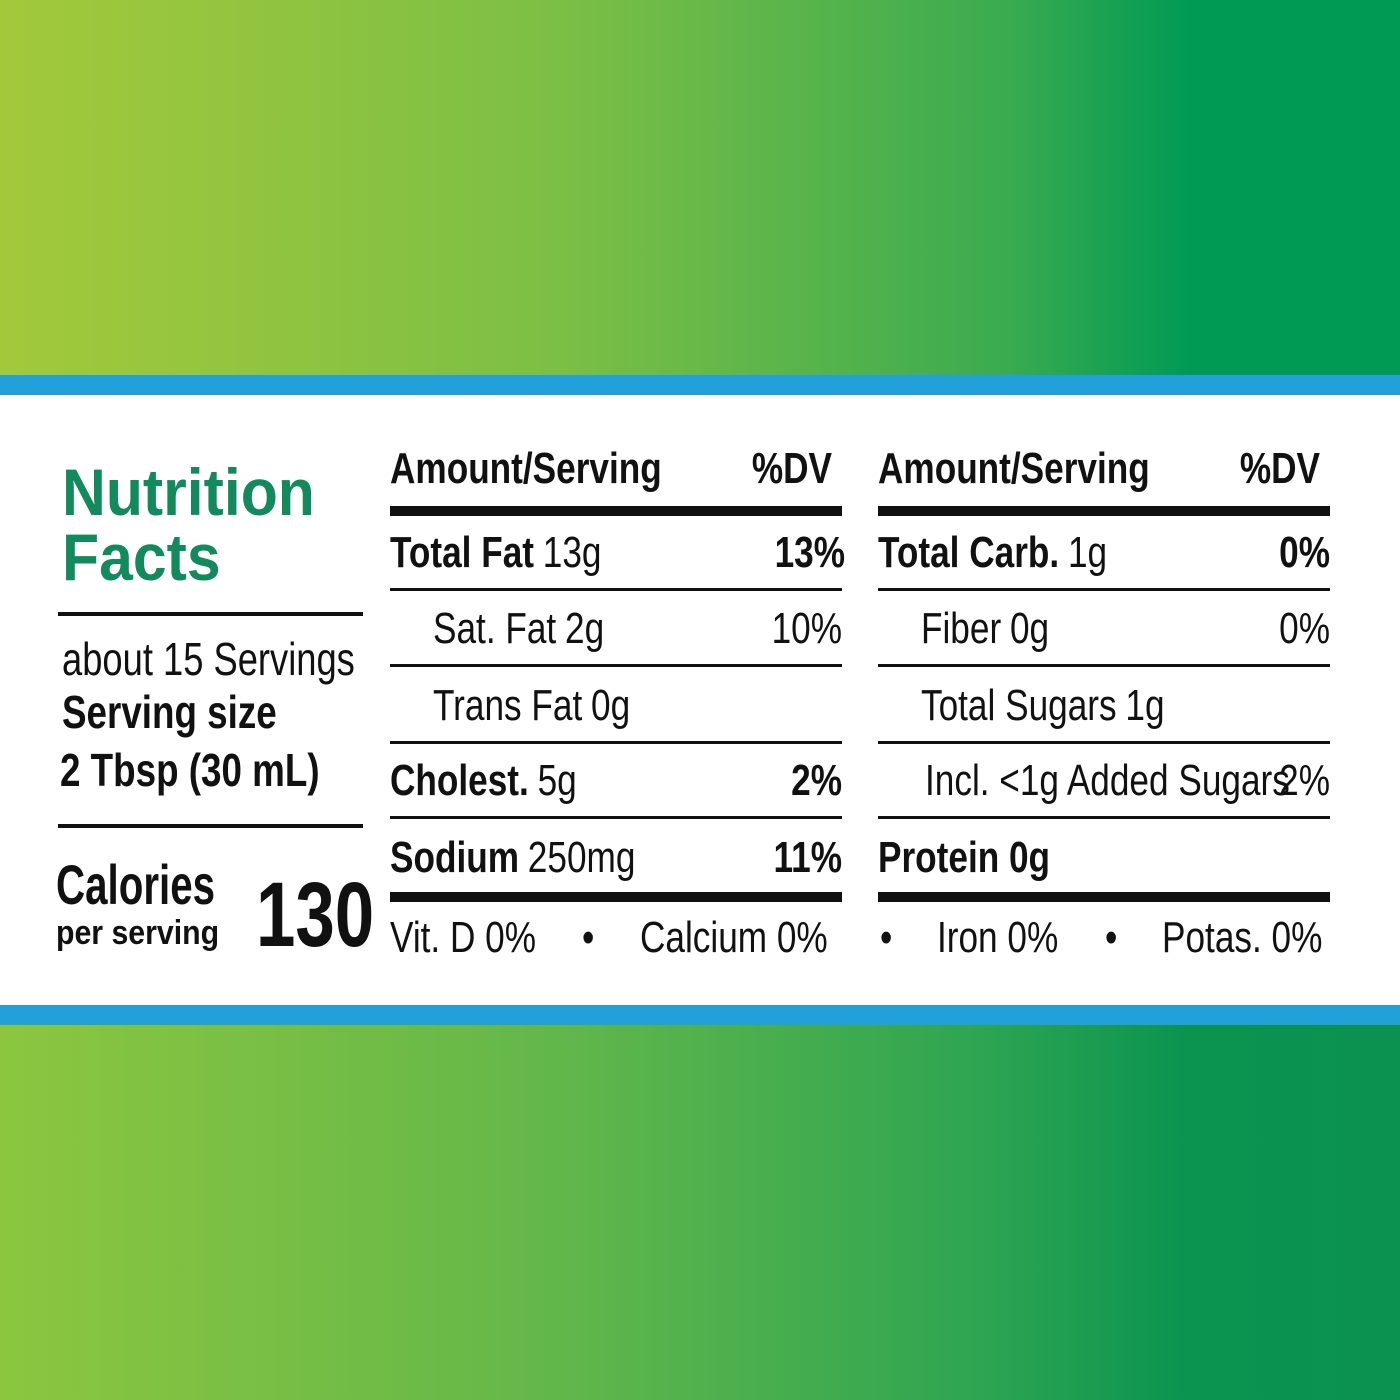 The image size is (1400, 1400). What do you see at coordinates (807, 628) in the screenshot?
I see `daily-value: 10%` at bounding box center [807, 628].